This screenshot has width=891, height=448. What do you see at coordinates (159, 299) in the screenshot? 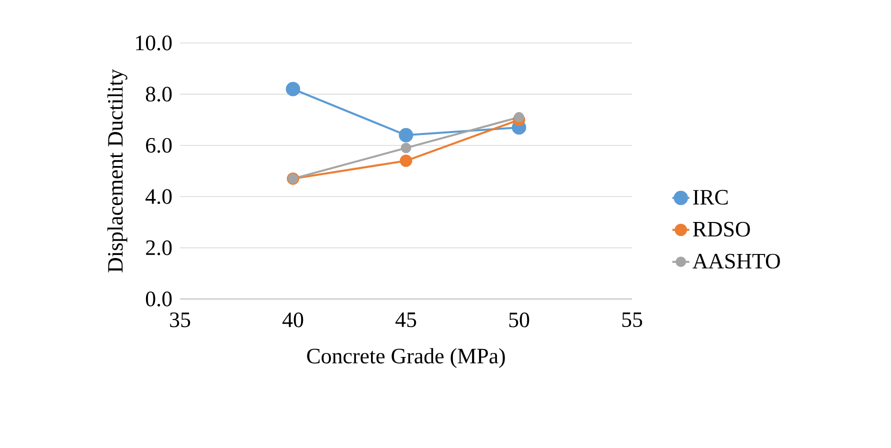
I see `y-tick-label: 0.0` at bounding box center [159, 299].